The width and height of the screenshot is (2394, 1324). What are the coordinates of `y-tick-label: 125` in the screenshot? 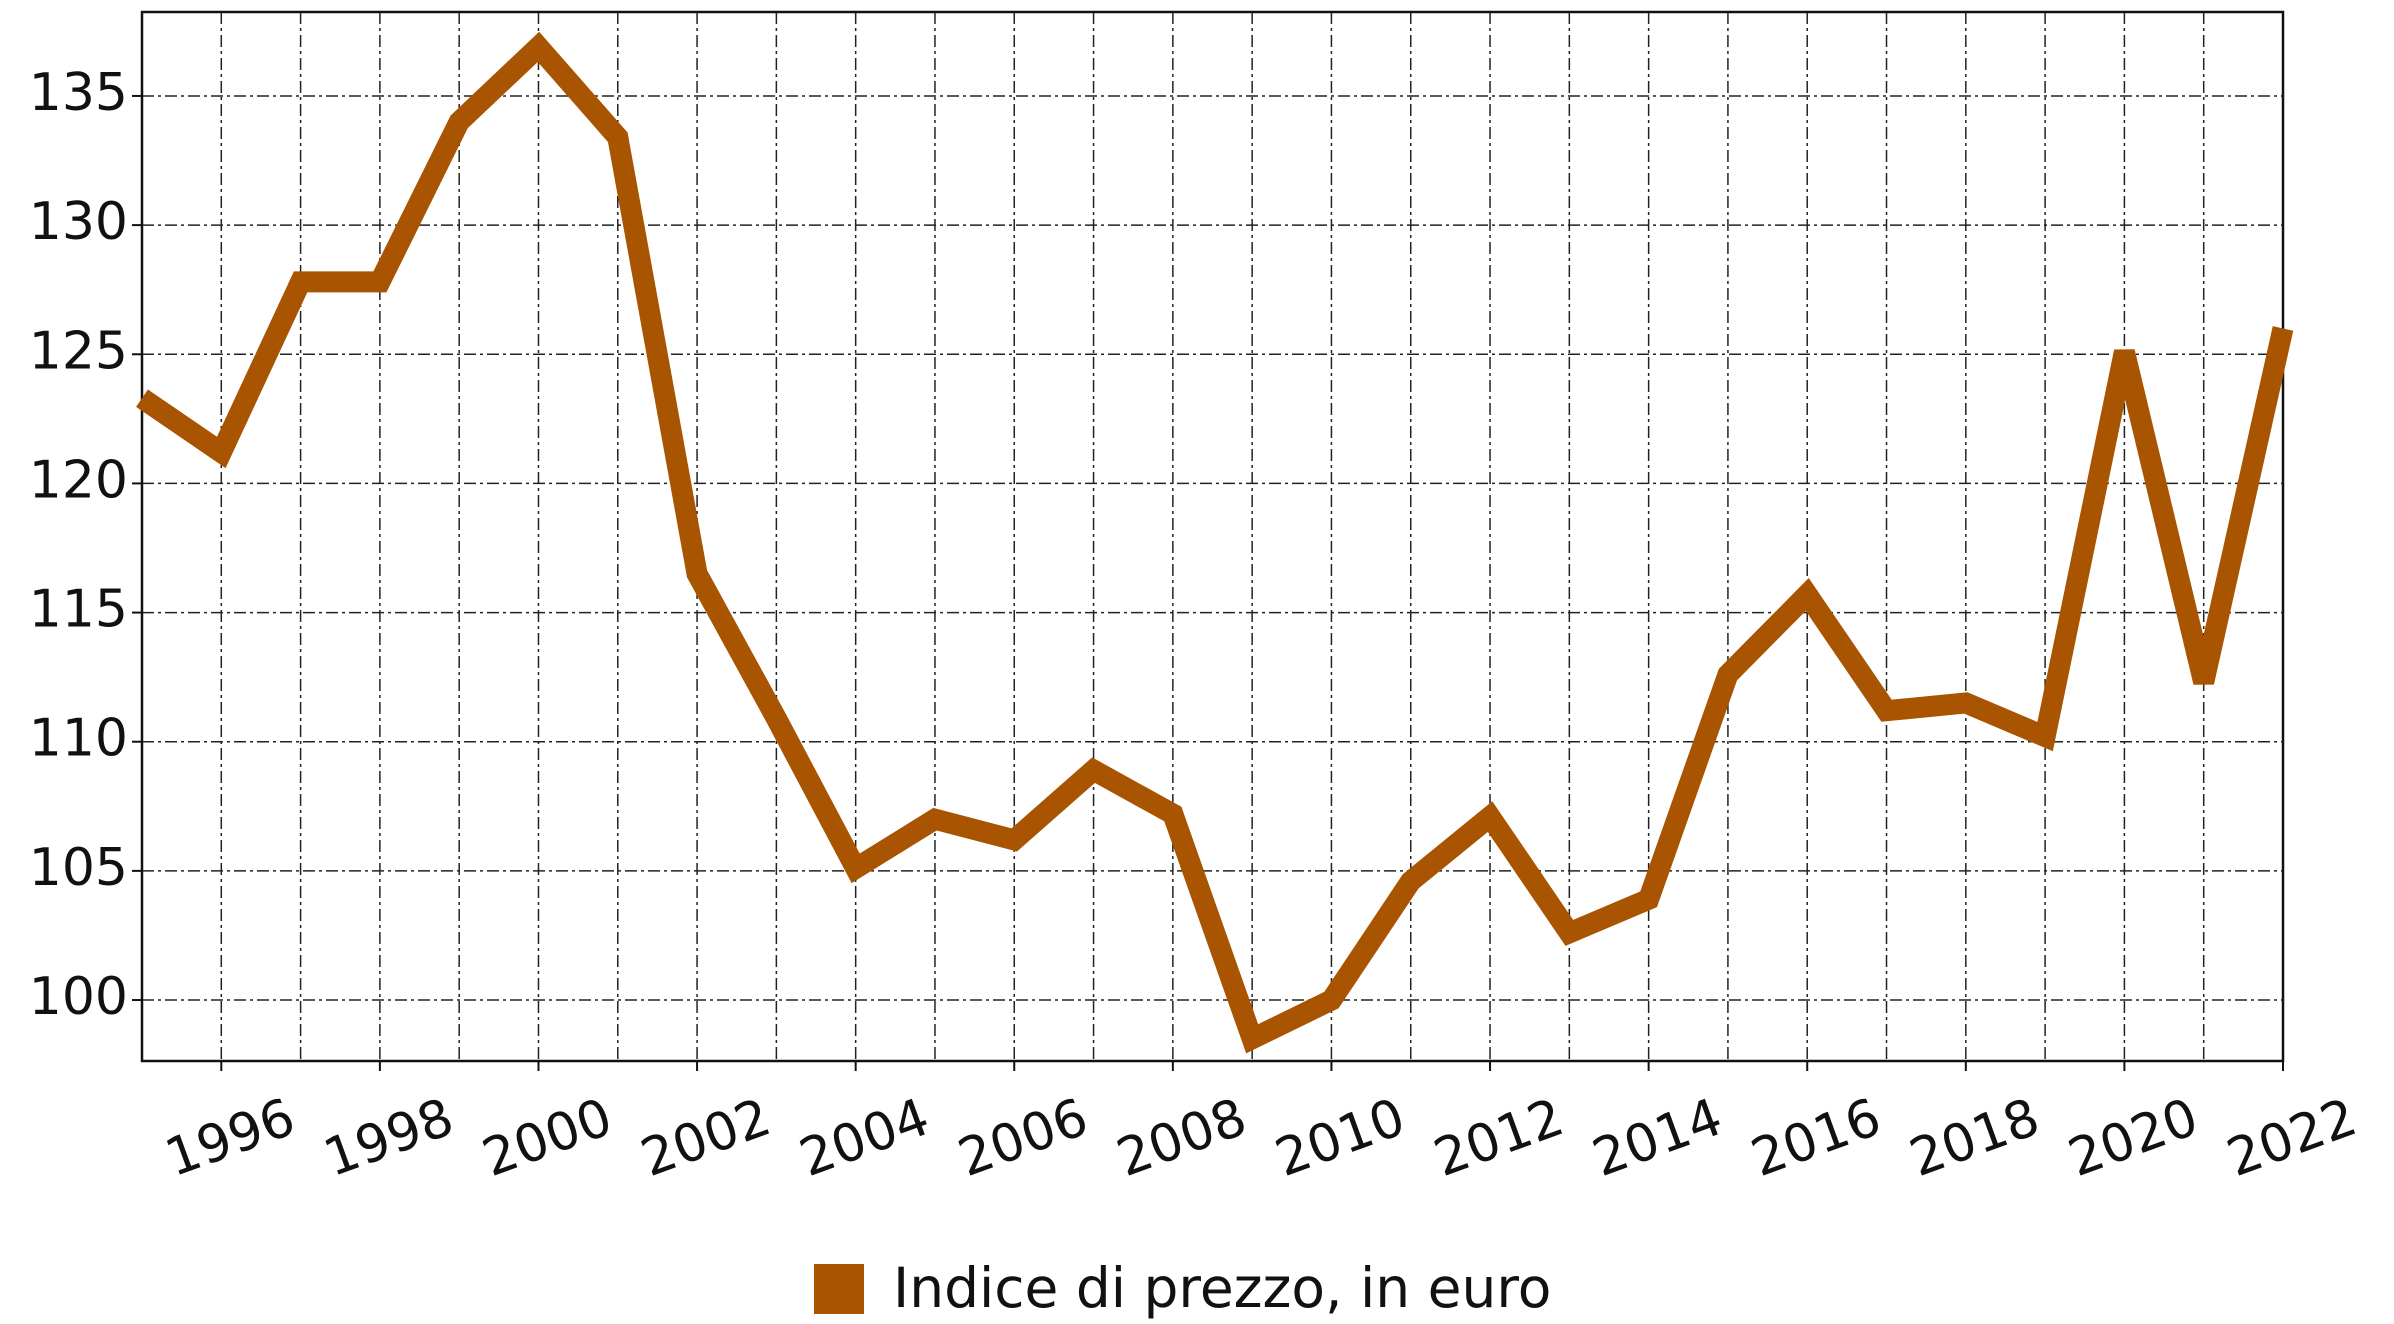 It's located at (78, 351).